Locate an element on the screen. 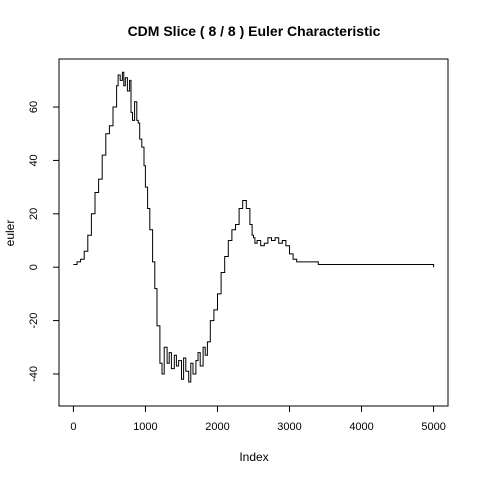 Image resolution: width=480 pixels, height=480 pixels. y-axis-label: euler is located at coordinates (10, 233).